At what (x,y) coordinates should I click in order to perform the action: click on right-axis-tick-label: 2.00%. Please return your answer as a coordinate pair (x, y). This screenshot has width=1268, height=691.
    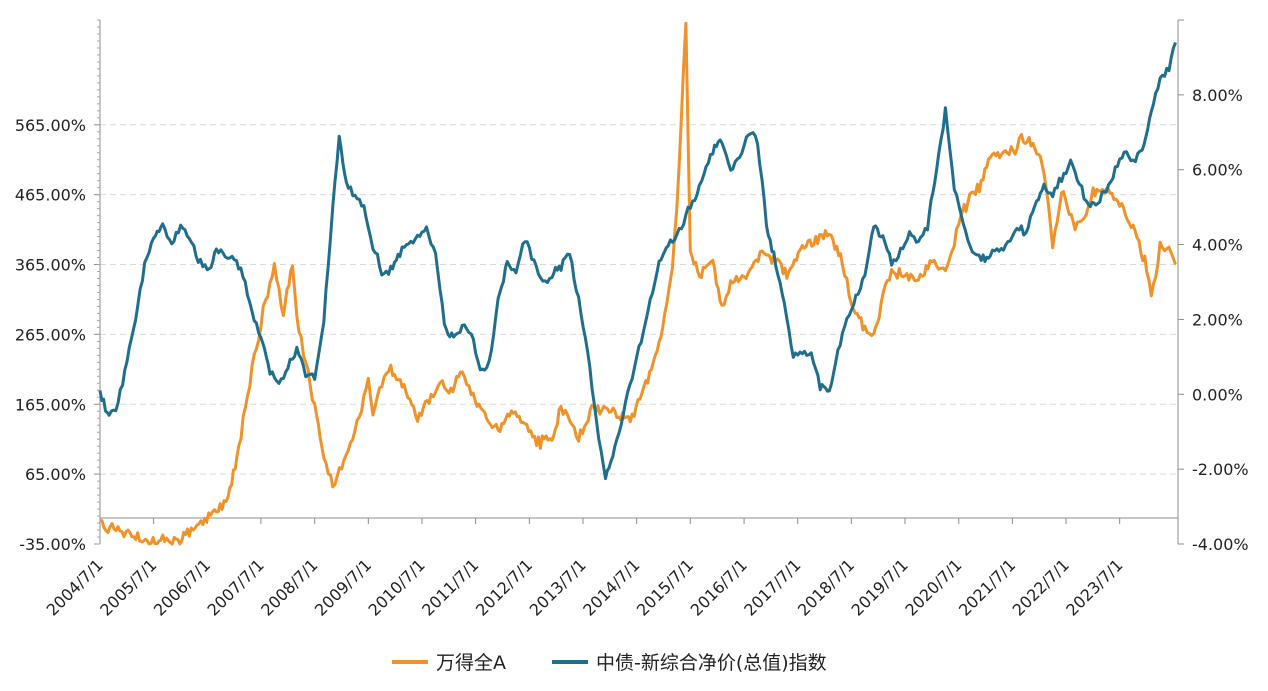
    Looking at the image, I should click on (1217, 319).